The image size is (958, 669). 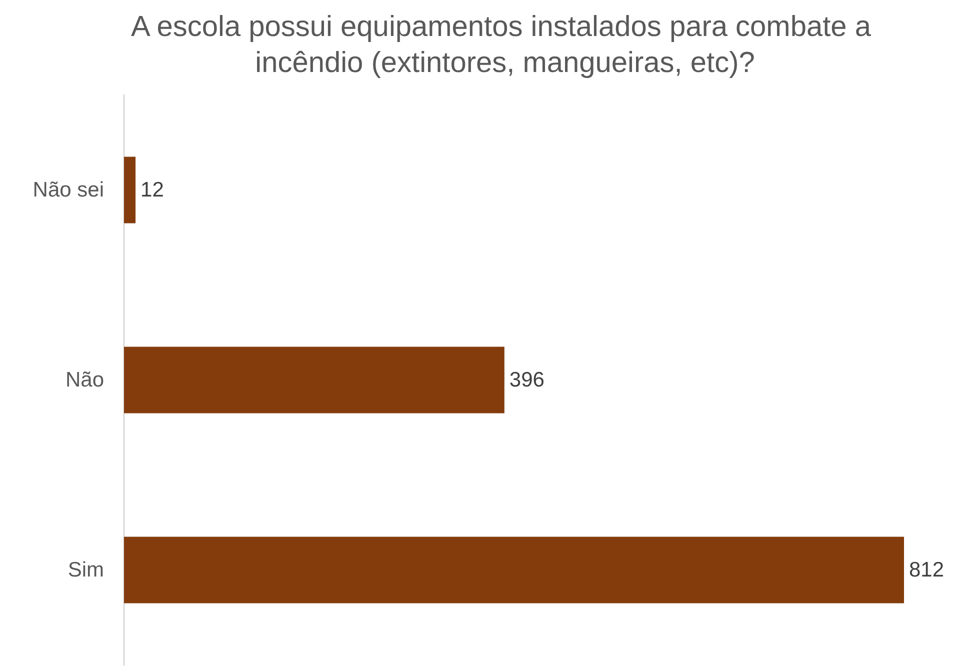 I want to click on y-tick-label: Não, so click(x=84, y=380).